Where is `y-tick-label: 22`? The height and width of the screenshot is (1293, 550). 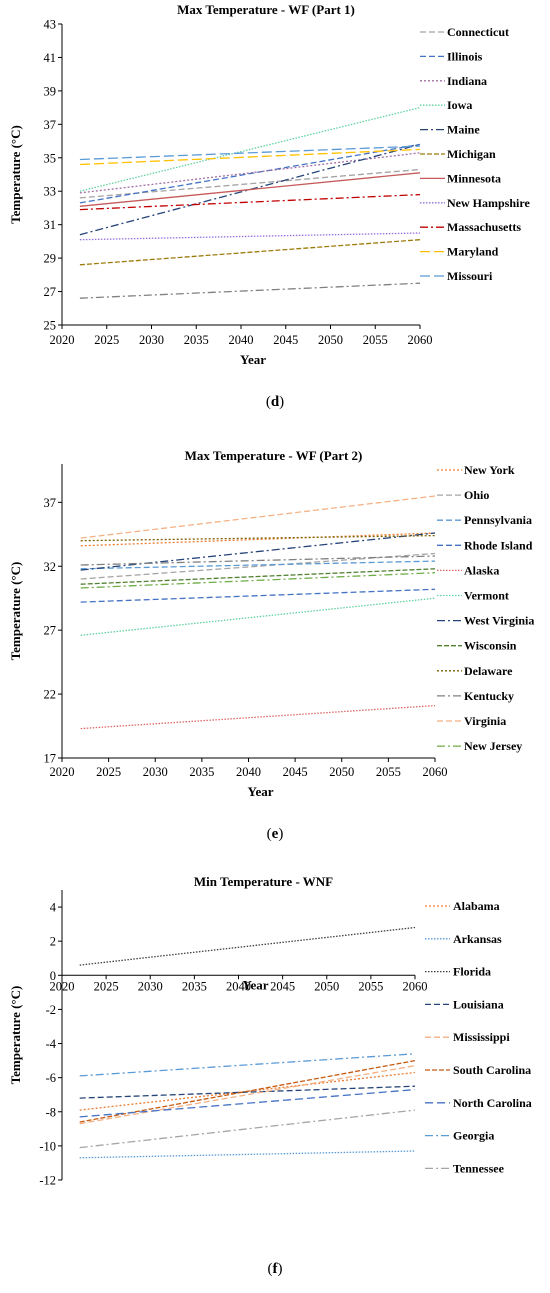 y-tick-label: 22 is located at coordinates (50, 695).